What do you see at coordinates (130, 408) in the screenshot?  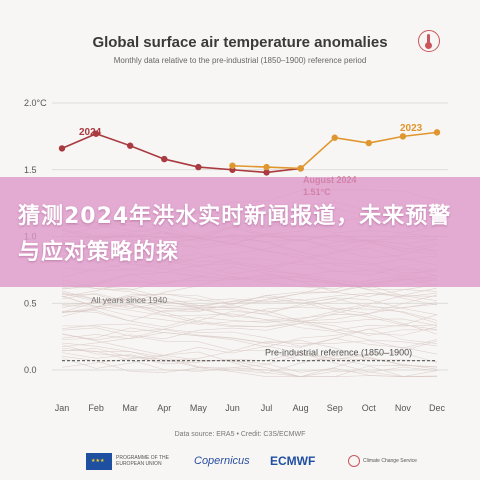 I see `x-tick-label: Mar` at bounding box center [130, 408].